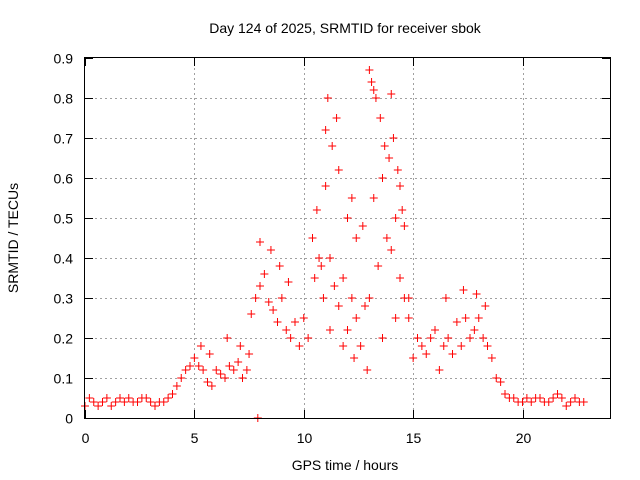 The image size is (640, 480). What do you see at coordinates (13, 238) in the screenshot?
I see `y-axis-title: SRMTID / TECUs` at bounding box center [13, 238].